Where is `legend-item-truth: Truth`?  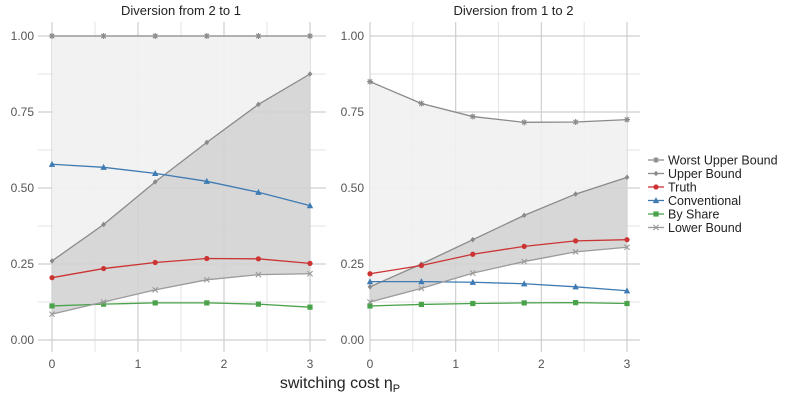
legend-item-truth: Truth is located at coordinates (672, 188).